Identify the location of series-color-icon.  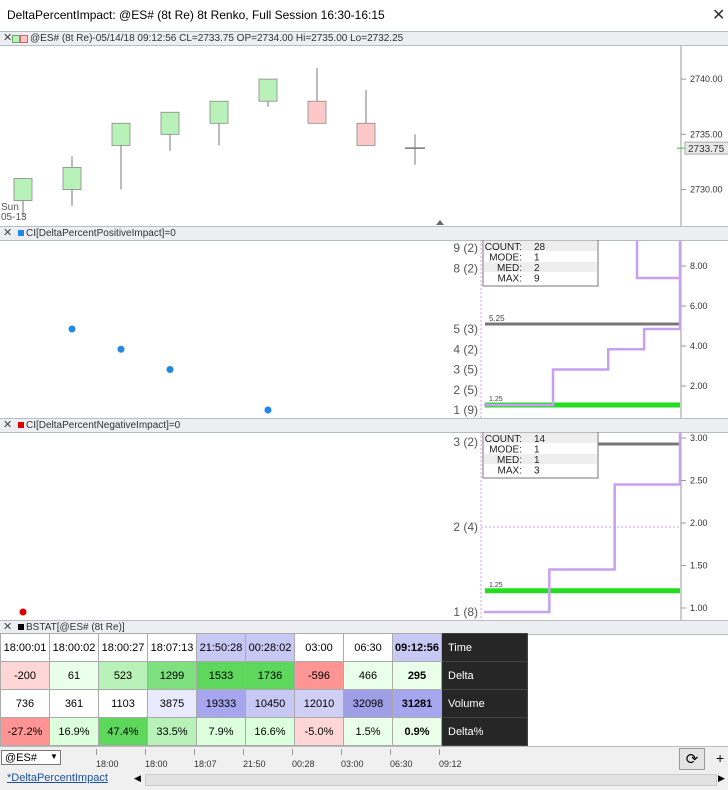
(21, 233).